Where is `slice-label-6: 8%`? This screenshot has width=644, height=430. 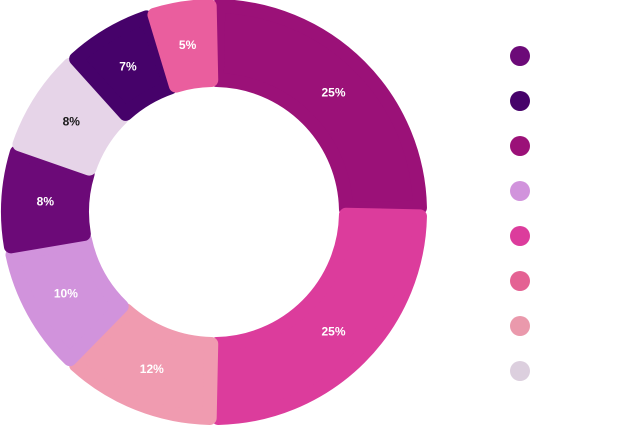
slice-label-6: 8% is located at coordinates (72, 121).